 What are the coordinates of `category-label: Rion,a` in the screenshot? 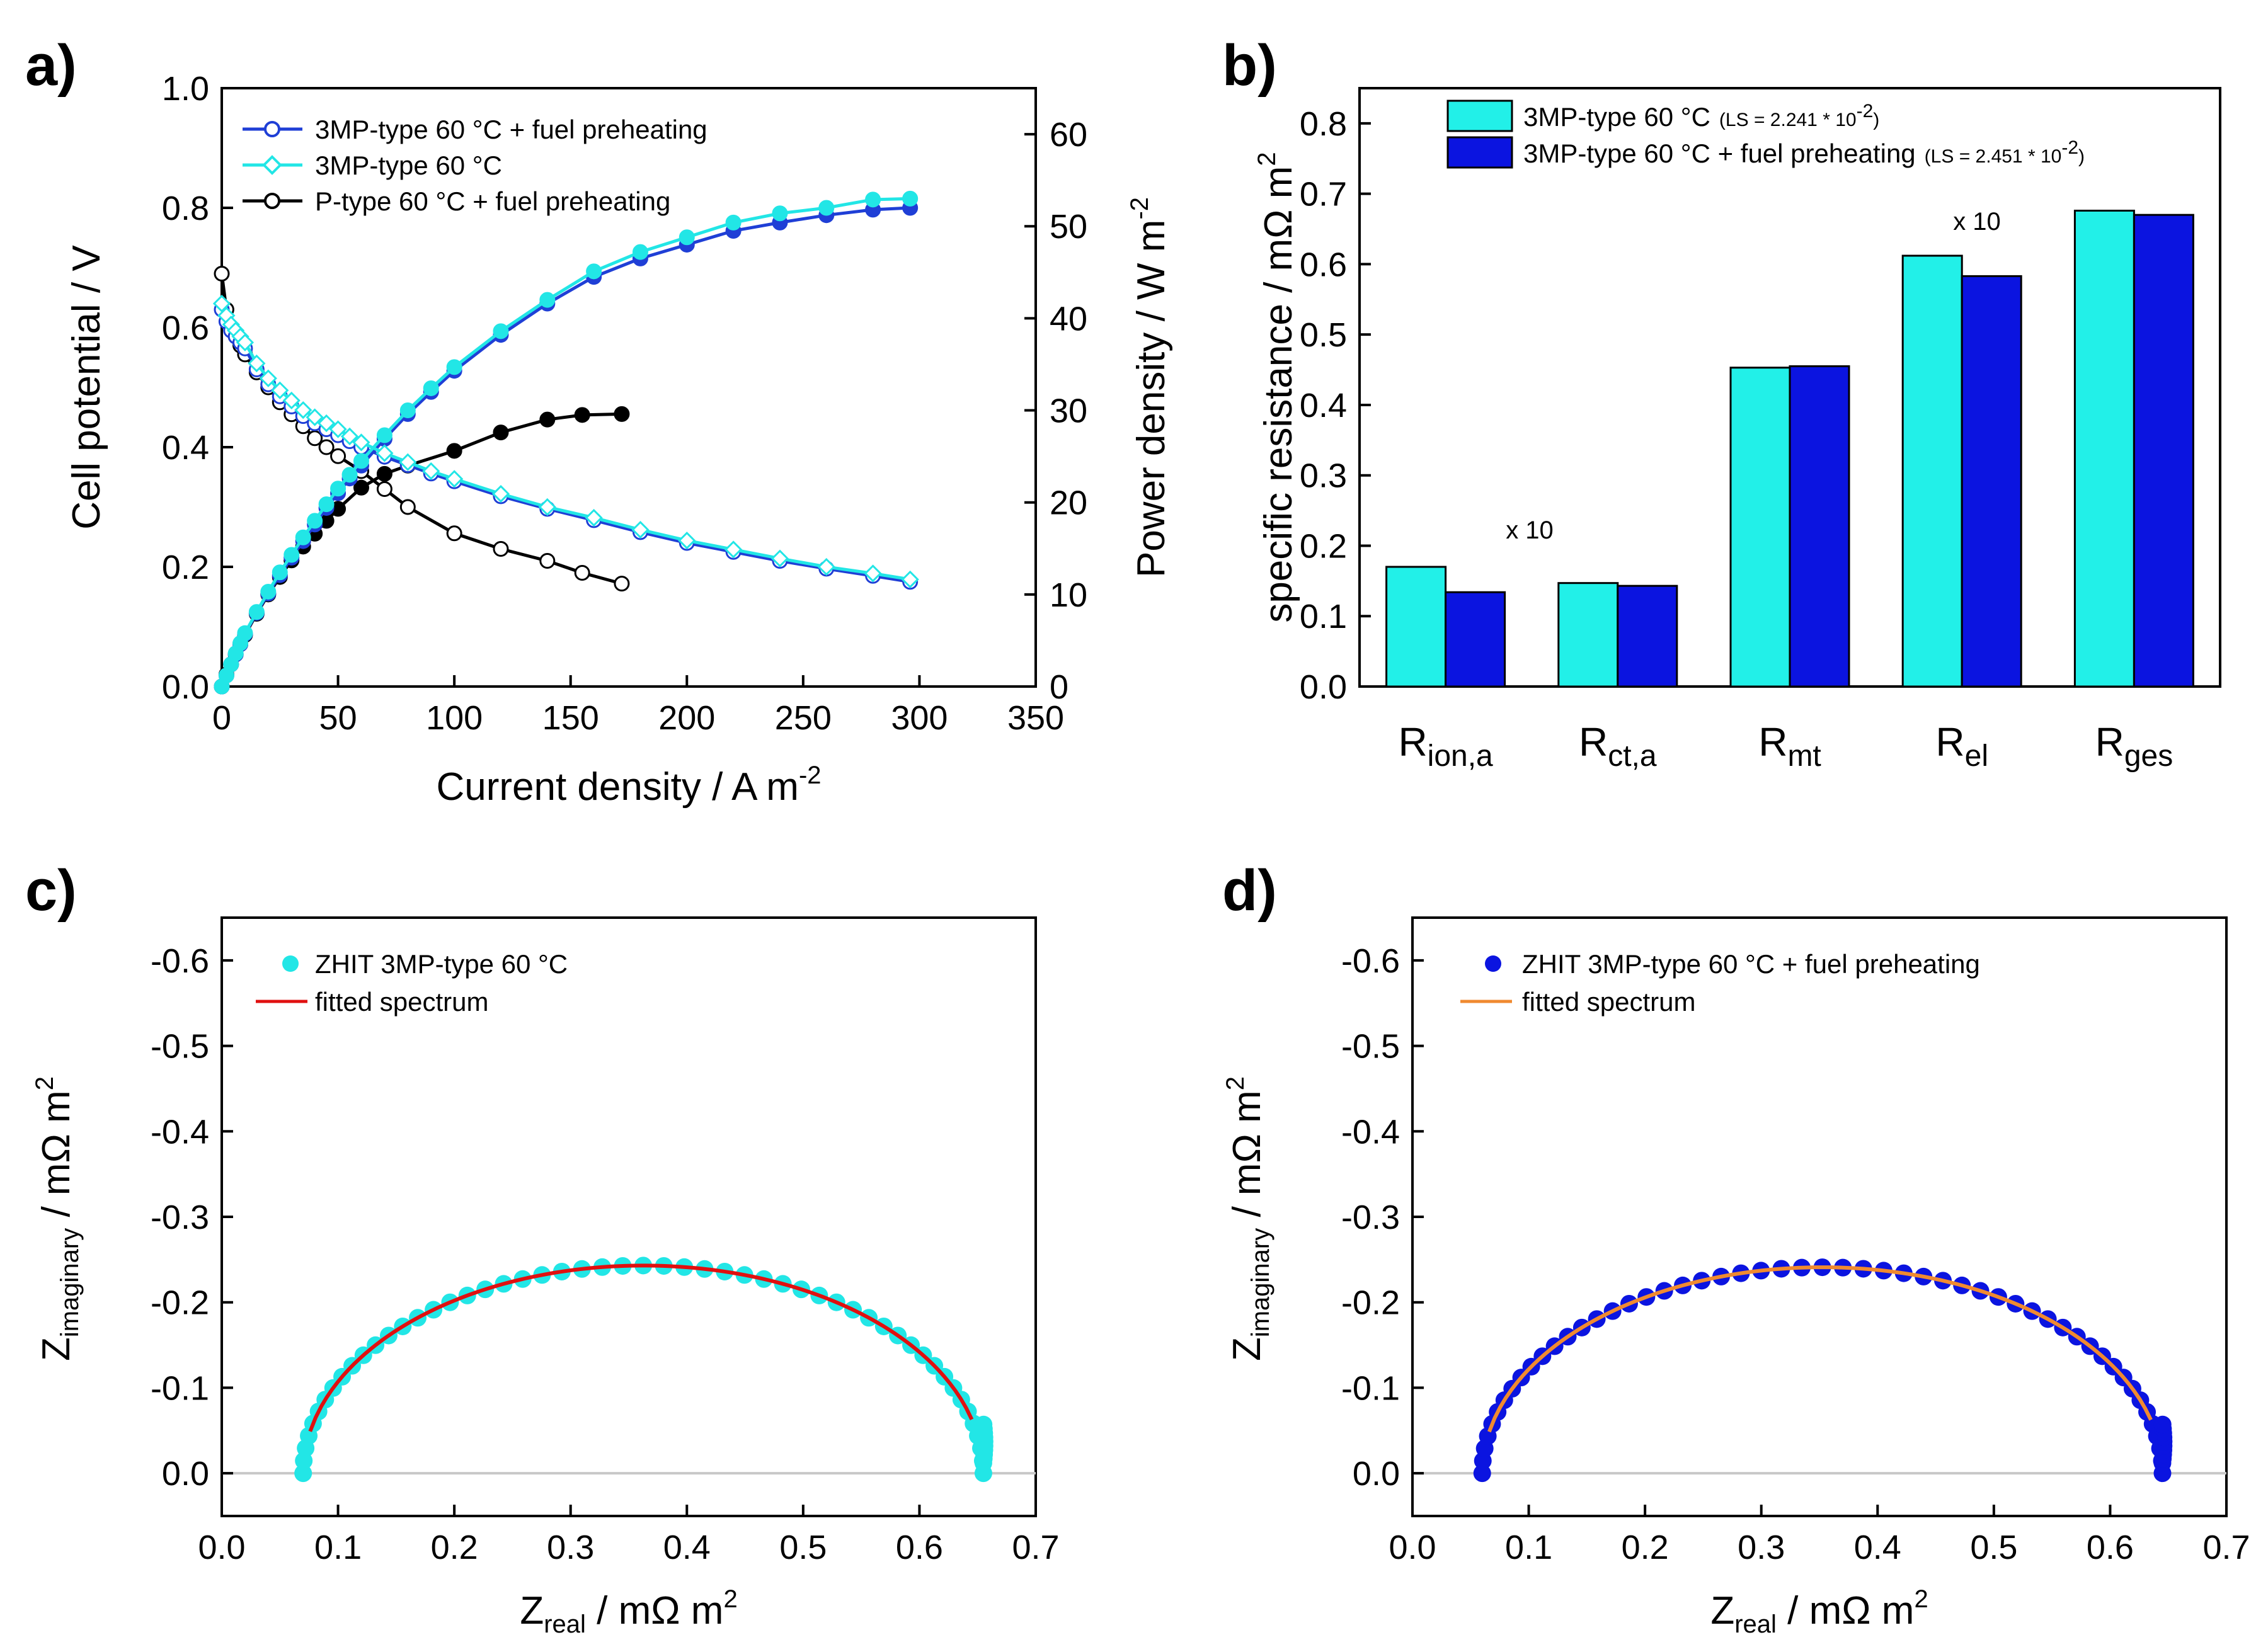 It's located at (1445, 746).